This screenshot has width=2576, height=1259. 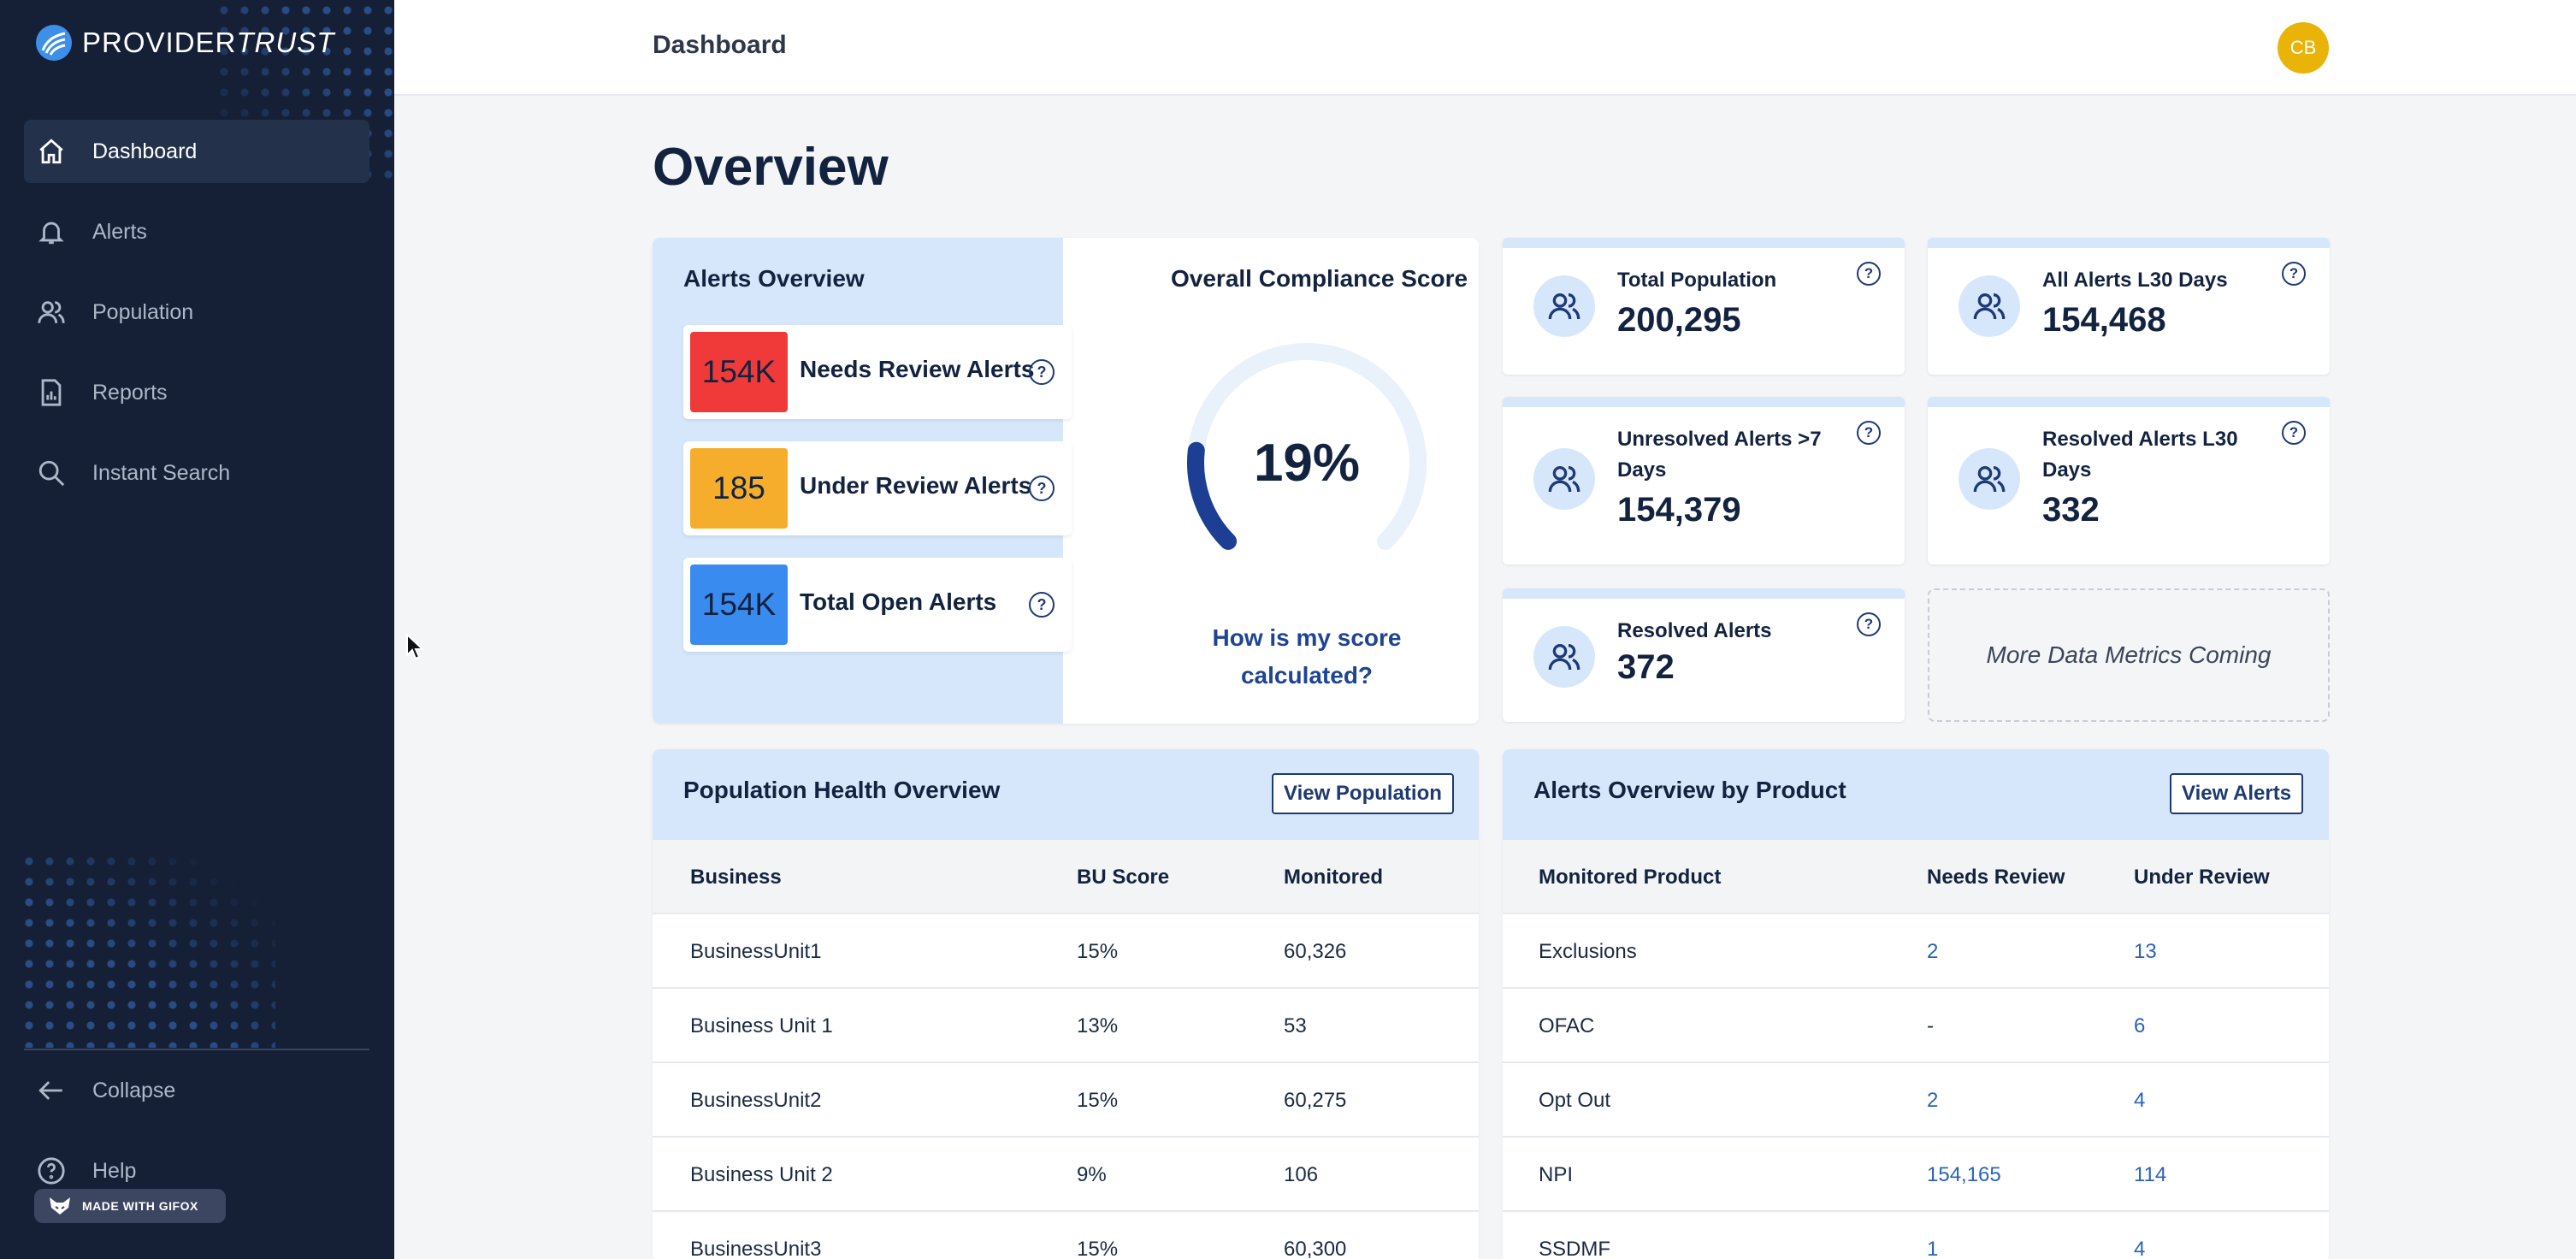 I want to click on business-cell: Business Unit 2, so click(x=761, y=1174).